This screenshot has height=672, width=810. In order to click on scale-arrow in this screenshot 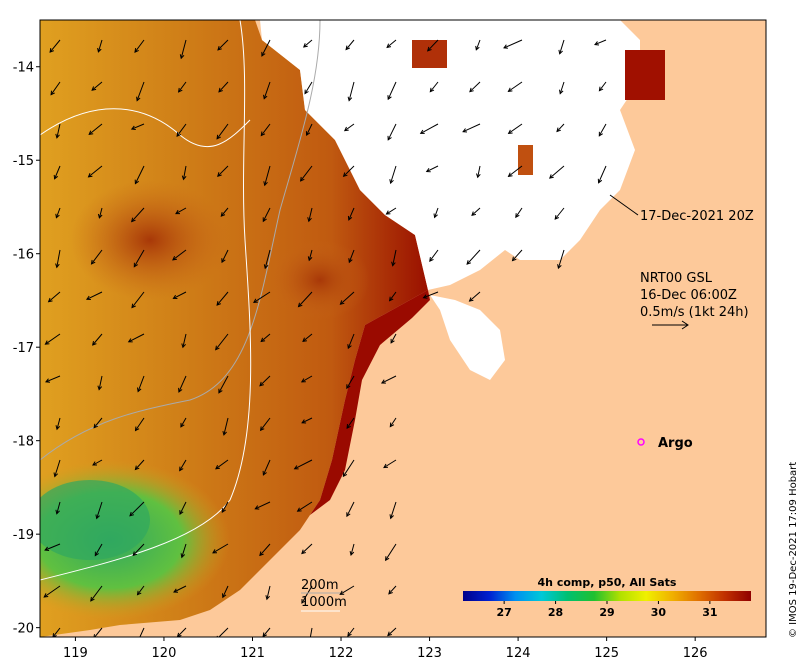, I will do `click(670, 325)`.